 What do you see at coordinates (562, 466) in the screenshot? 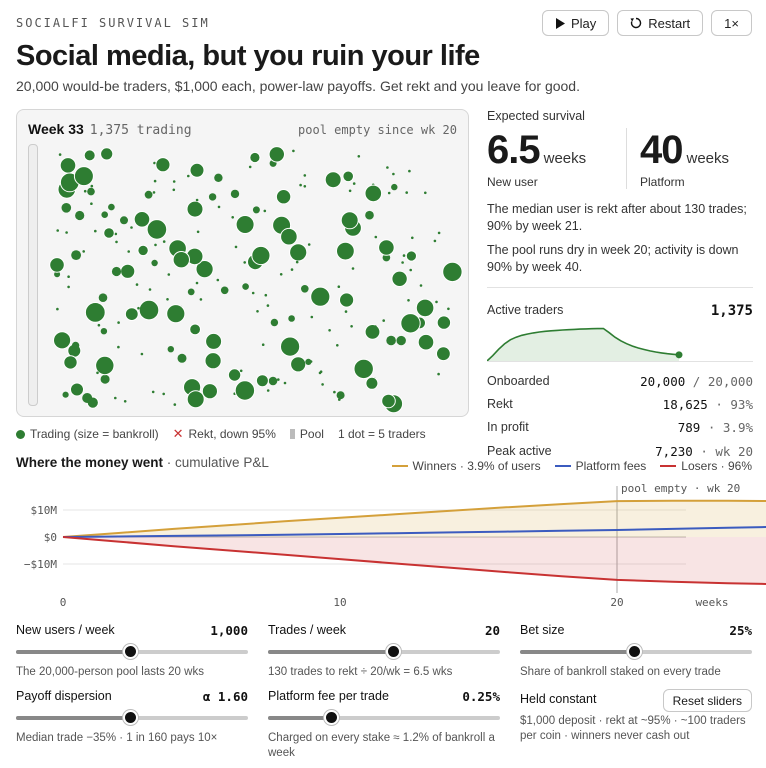
I see `platform-line-icon` at bounding box center [562, 466].